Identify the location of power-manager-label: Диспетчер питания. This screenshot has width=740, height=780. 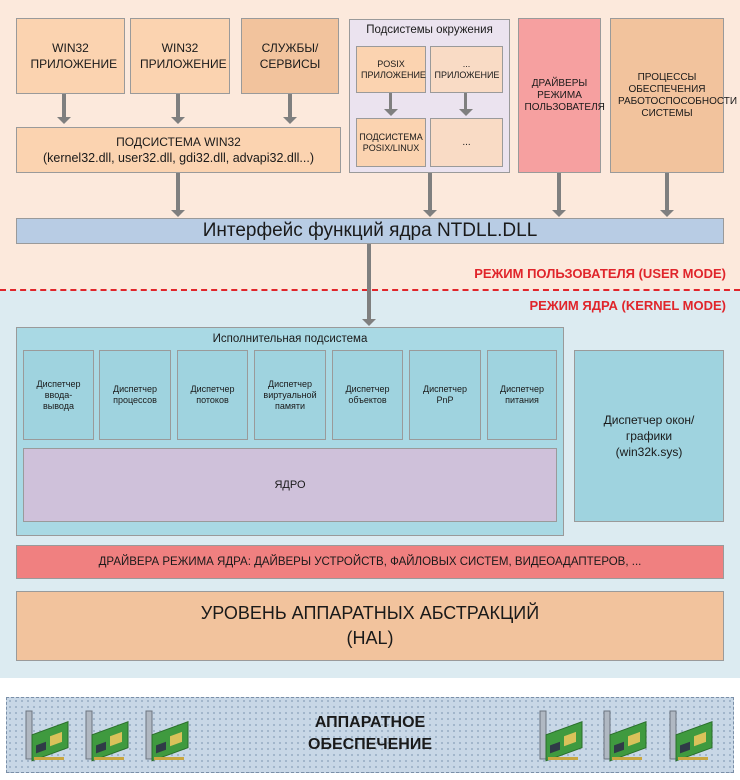
(522, 394).